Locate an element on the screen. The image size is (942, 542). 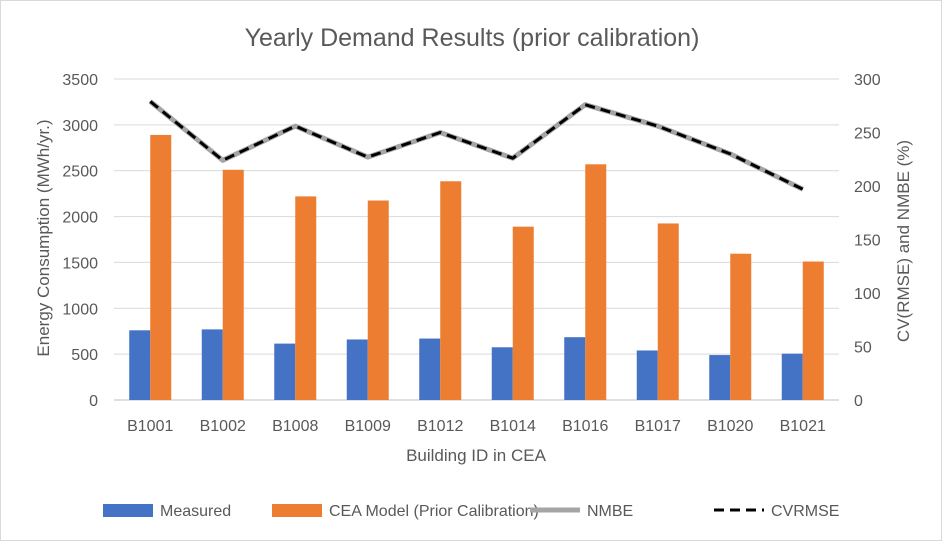
x-tick-label: B1002 is located at coordinates (223, 426).